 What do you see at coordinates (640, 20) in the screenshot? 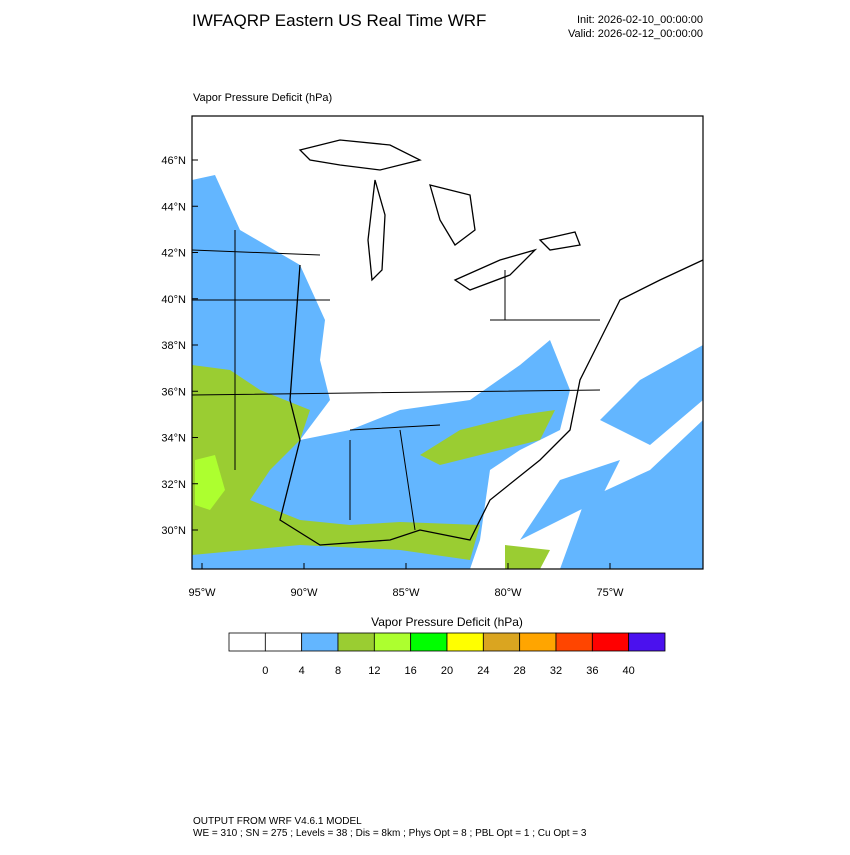
I see `init-time: Init: 2026-02-10_00:00:00` at bounding box center [640, 20].